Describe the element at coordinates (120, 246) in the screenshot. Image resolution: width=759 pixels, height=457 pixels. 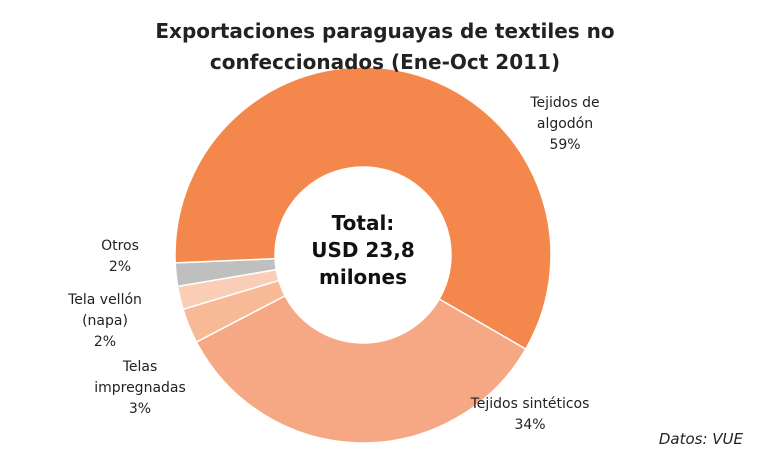
I see `category-name: Otros` at that location.